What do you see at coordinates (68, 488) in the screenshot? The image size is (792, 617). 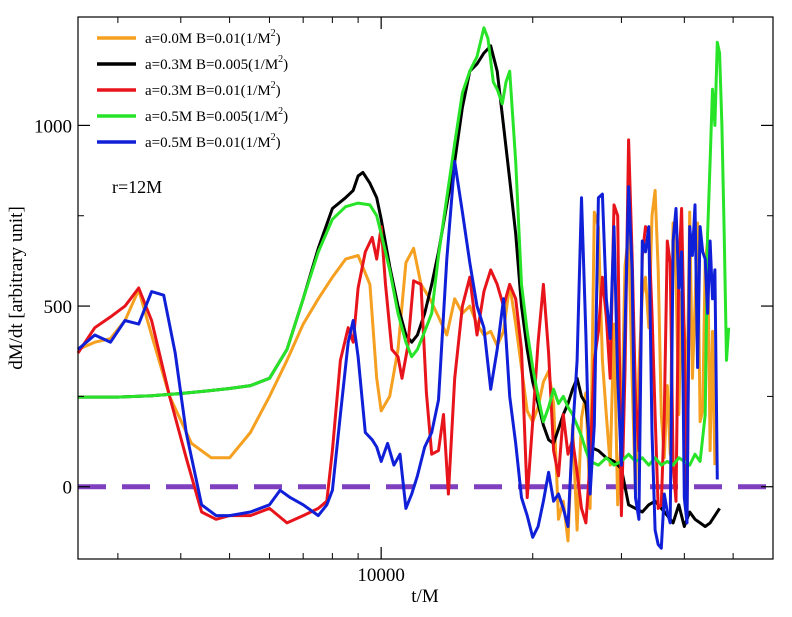 I see `y-tick-label-0: 0` at bounding box center [68, 488].